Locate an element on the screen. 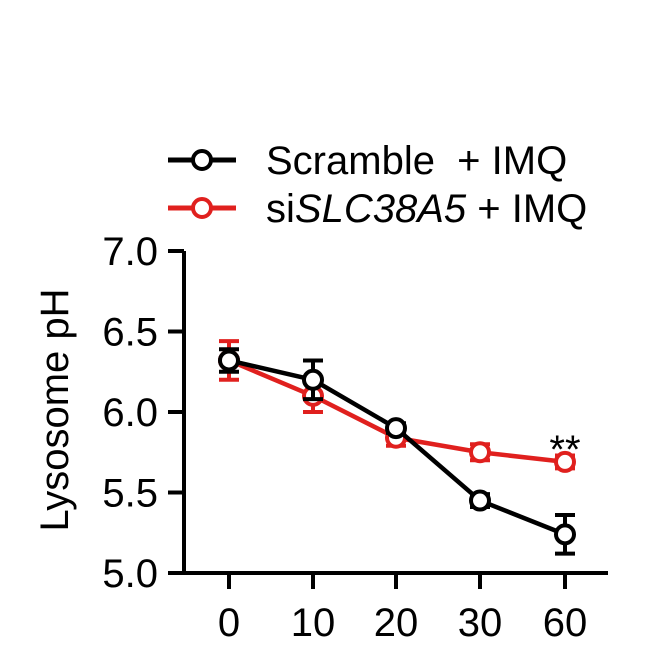 This screenshot has height=668, width=657. significance-annotation: ** is located at coordinates (564, 450).